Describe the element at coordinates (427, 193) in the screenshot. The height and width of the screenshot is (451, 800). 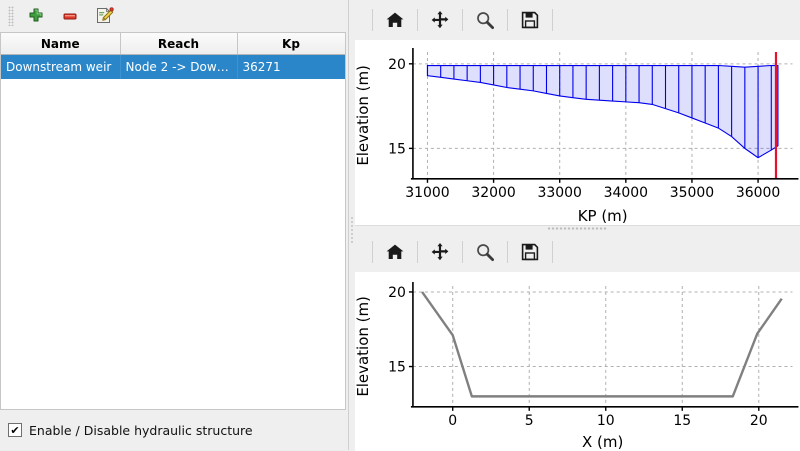
I see `svg-text: 31000` at that location.